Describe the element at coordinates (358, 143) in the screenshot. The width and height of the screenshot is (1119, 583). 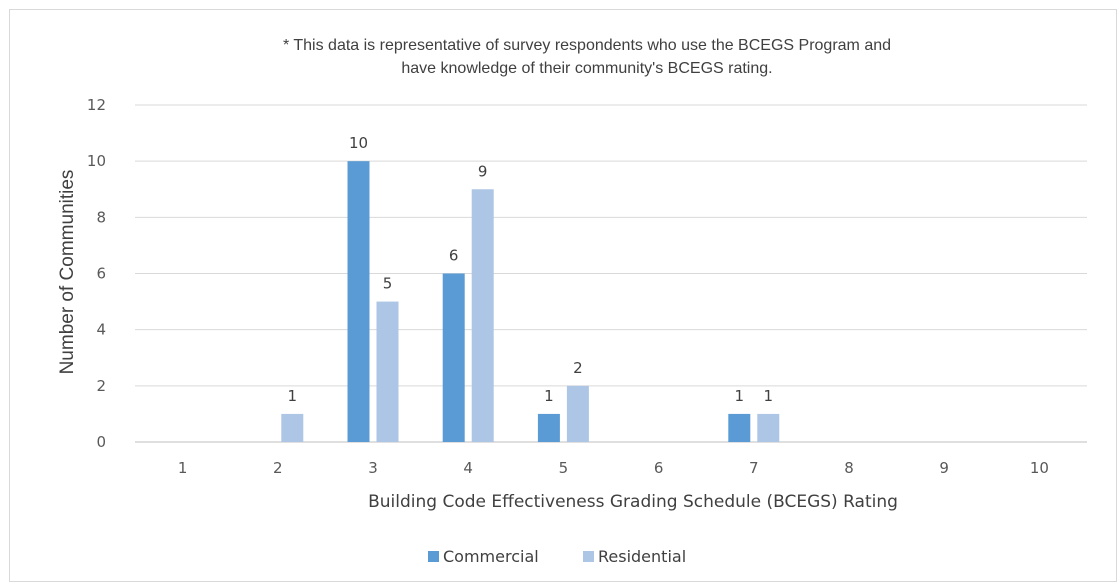
I see `data-label: 10` at that location.